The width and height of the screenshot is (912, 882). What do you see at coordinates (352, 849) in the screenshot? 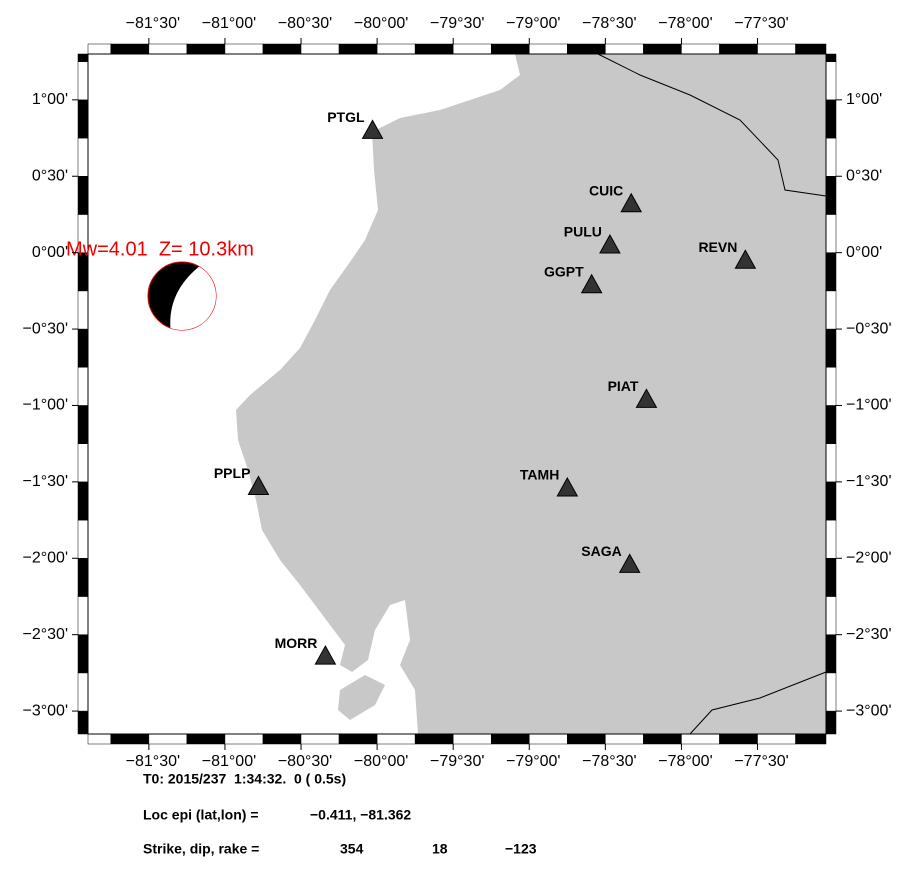
I see `strike: 354` at bounding box center [352, 849].